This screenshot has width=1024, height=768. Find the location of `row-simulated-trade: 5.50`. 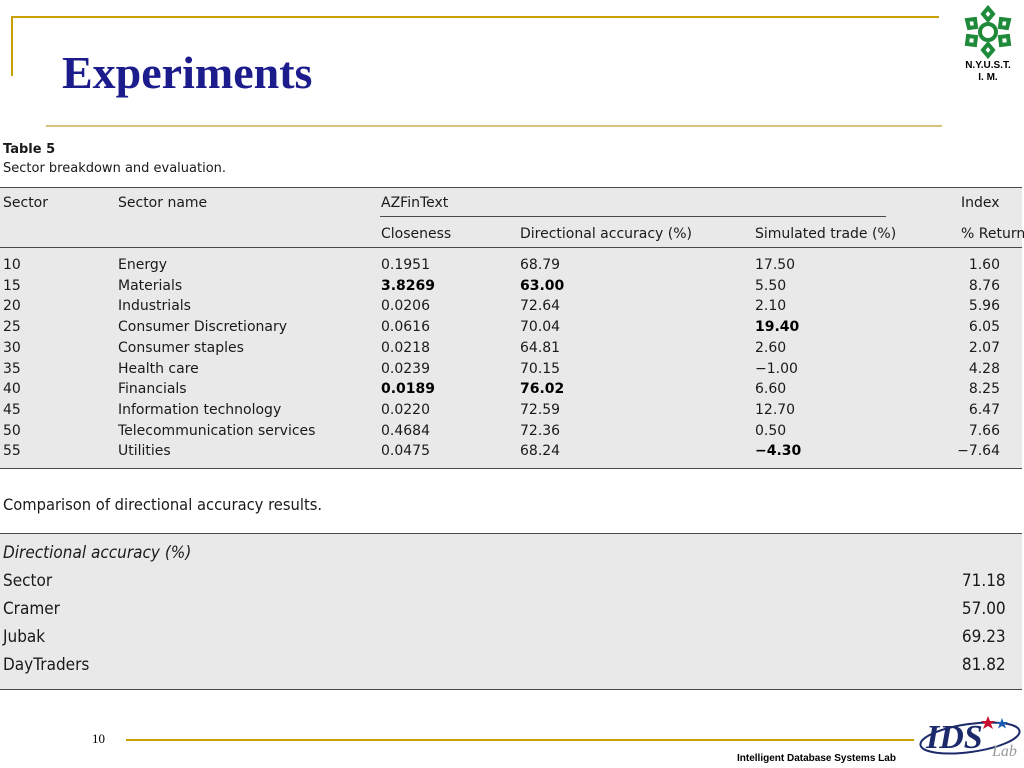

row-simulated-trade: 5.50 is located at coordinates (771, 285).